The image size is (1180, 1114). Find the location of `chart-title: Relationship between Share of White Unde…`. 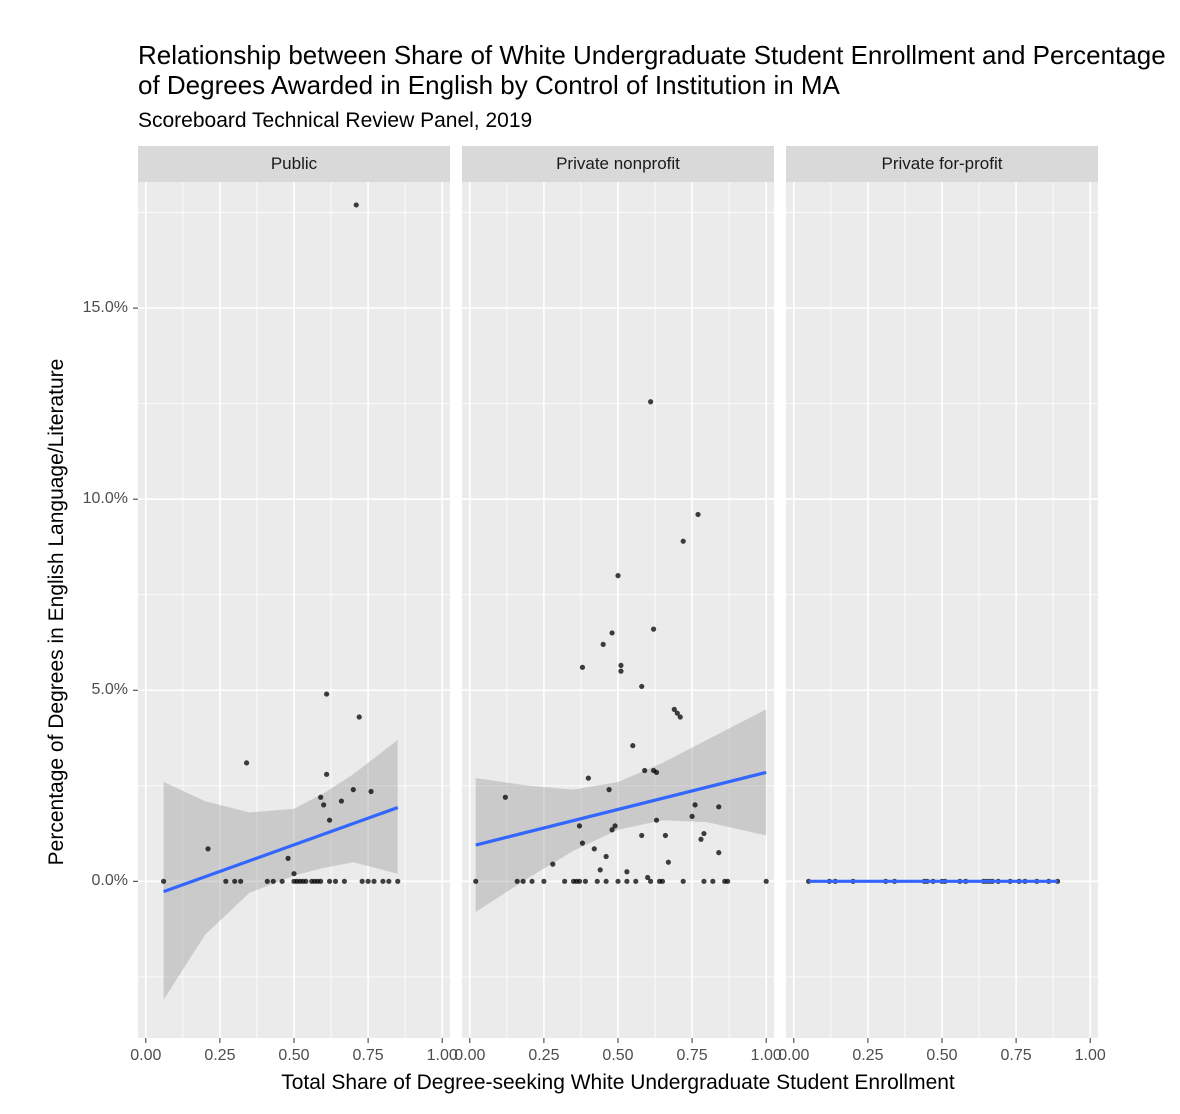

chart-title: Relationship between Share of White Unde… is located at coordinates (652, 70).